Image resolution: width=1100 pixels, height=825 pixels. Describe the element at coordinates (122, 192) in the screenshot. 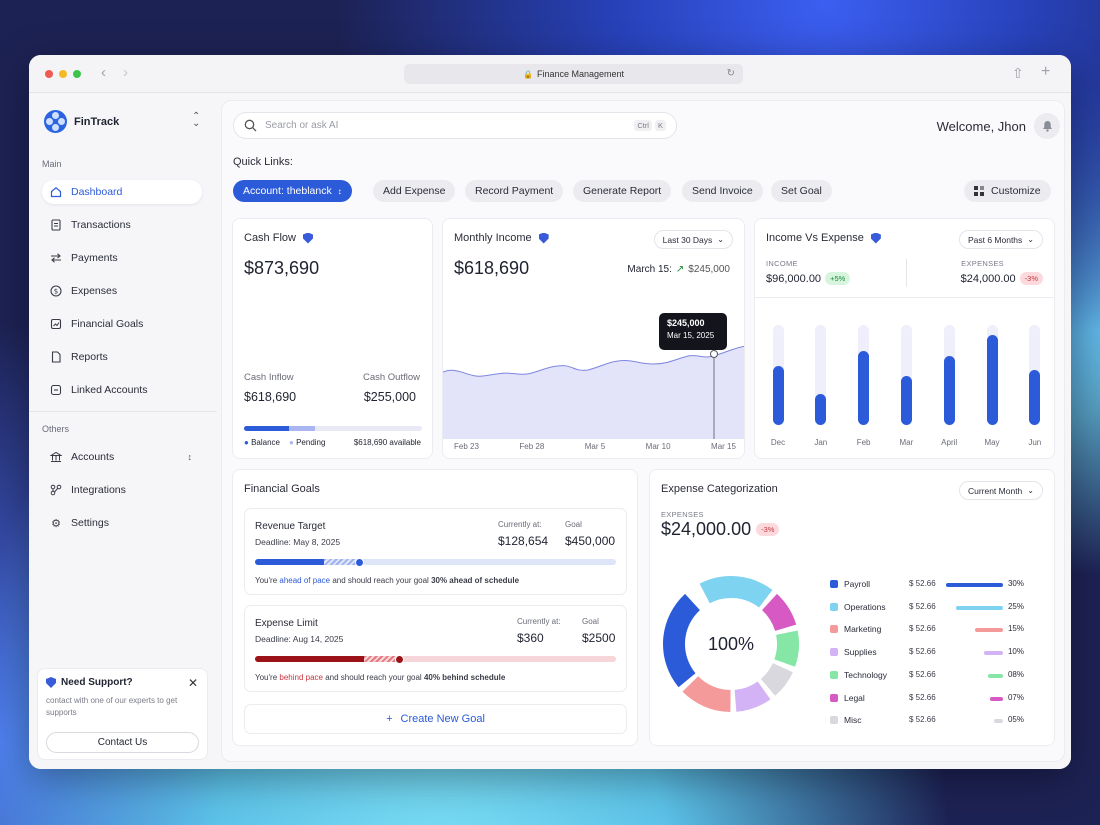

I see `sidebar-item-dashboard: Dashboard` at that location.